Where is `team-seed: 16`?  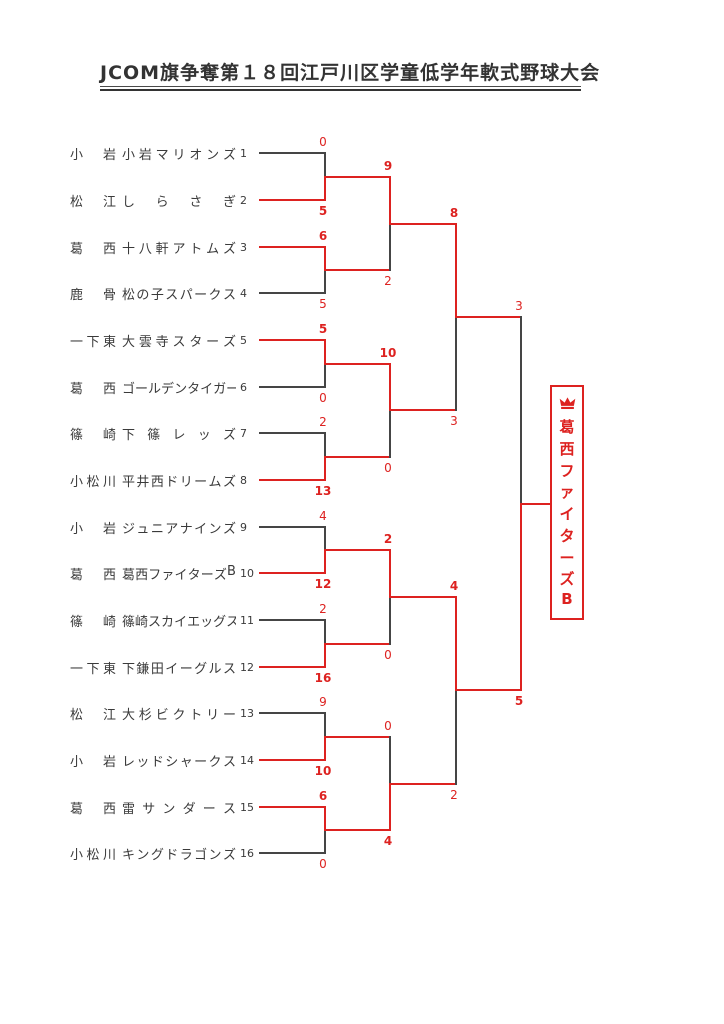 team-seed: 16 is located at coordinates (247, 853).